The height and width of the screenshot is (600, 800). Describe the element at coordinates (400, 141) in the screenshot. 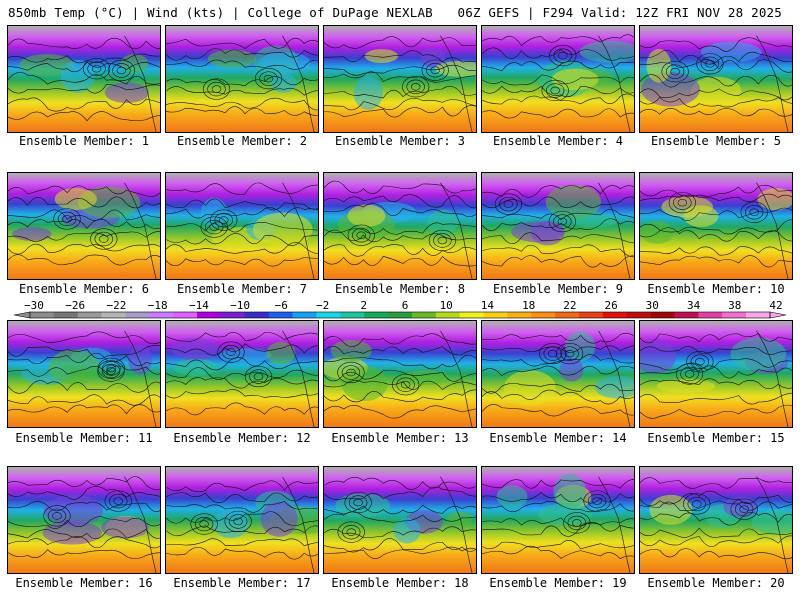

I see `ensemble-member-label: Ensemble Member: 3` at that location.